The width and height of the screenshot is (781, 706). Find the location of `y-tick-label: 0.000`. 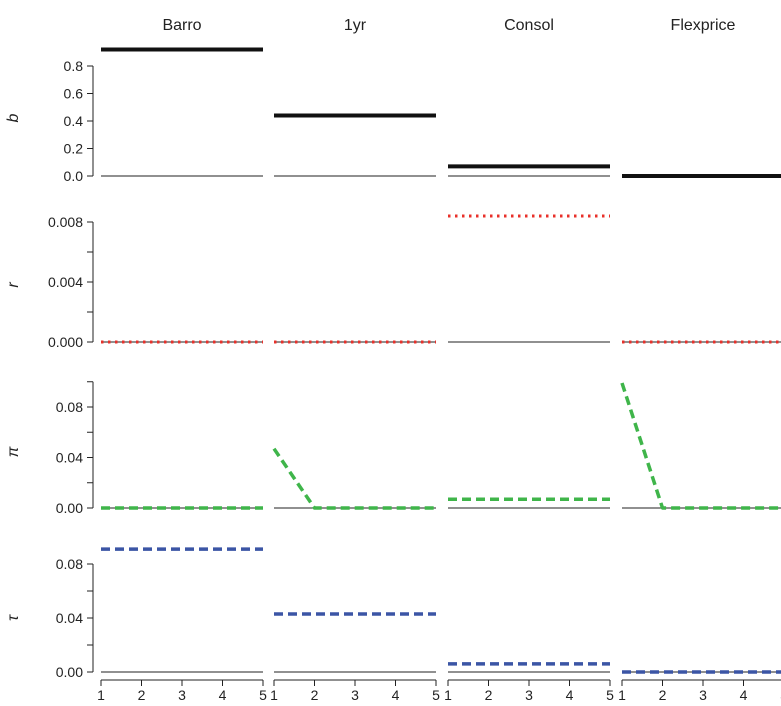

y-tick-label: 0.000 is located at coordinates (65, 342).